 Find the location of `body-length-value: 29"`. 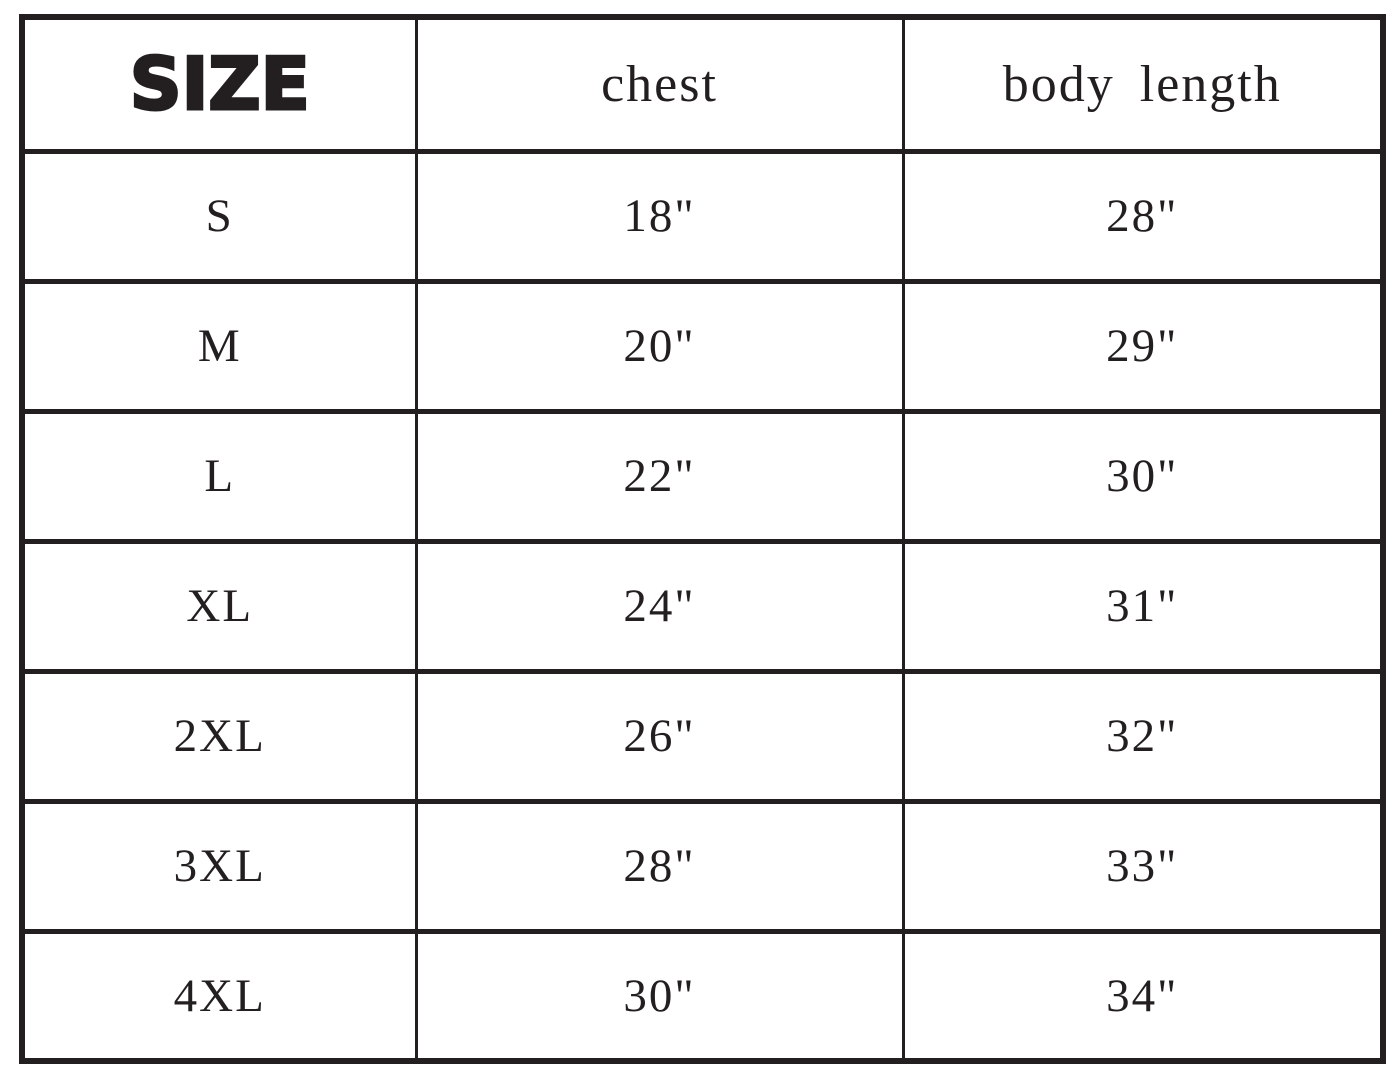

body-length-value: 29" is located at coordinates (1143, 346).